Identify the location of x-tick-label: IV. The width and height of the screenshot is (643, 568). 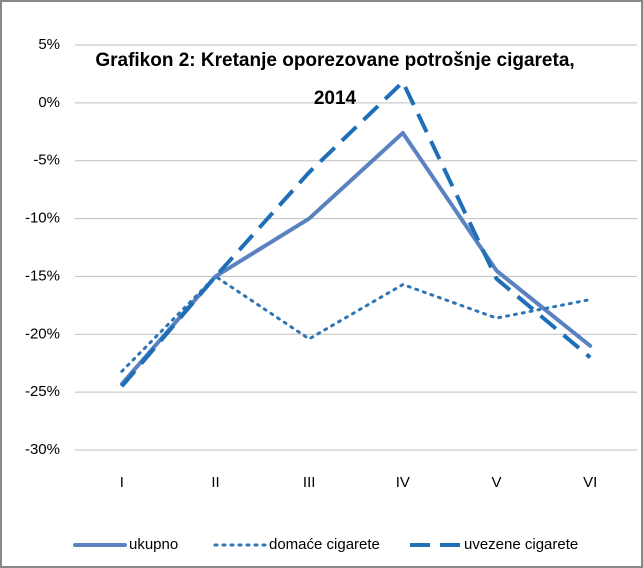
(403, 482).